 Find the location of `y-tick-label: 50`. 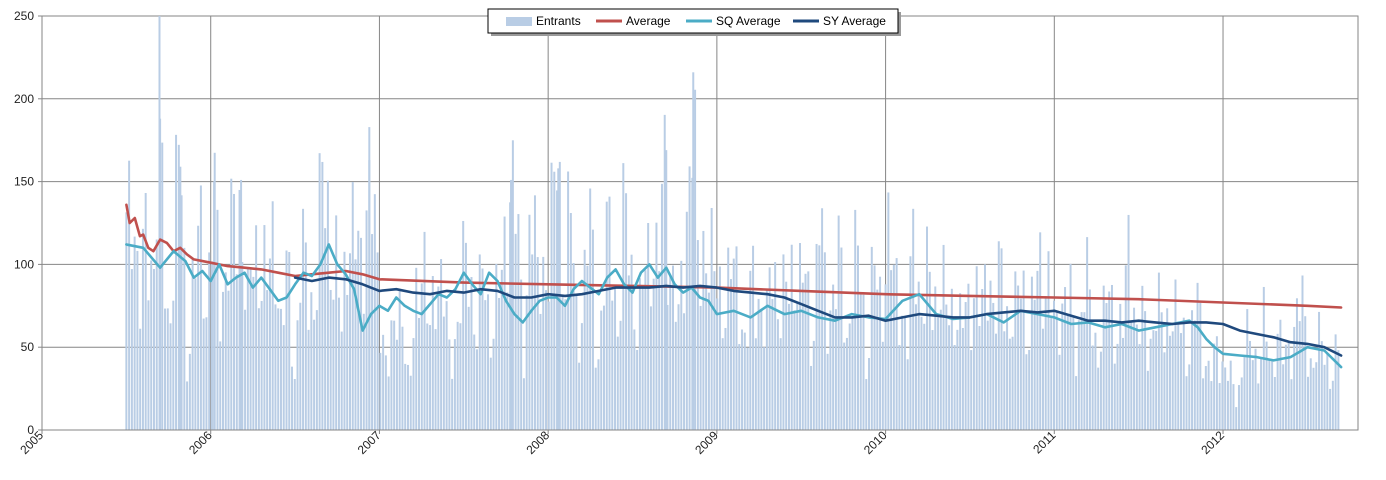

y-tick-label: 50 is located at coordinates (28, 347).